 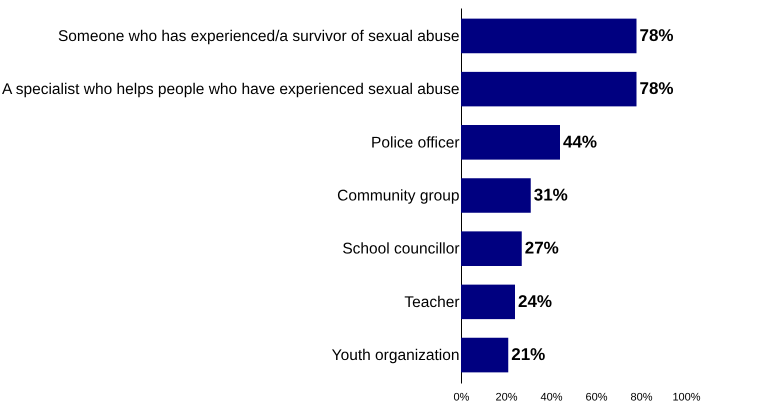 I want to click on data-label: 27%, so click(x=541, y=248).